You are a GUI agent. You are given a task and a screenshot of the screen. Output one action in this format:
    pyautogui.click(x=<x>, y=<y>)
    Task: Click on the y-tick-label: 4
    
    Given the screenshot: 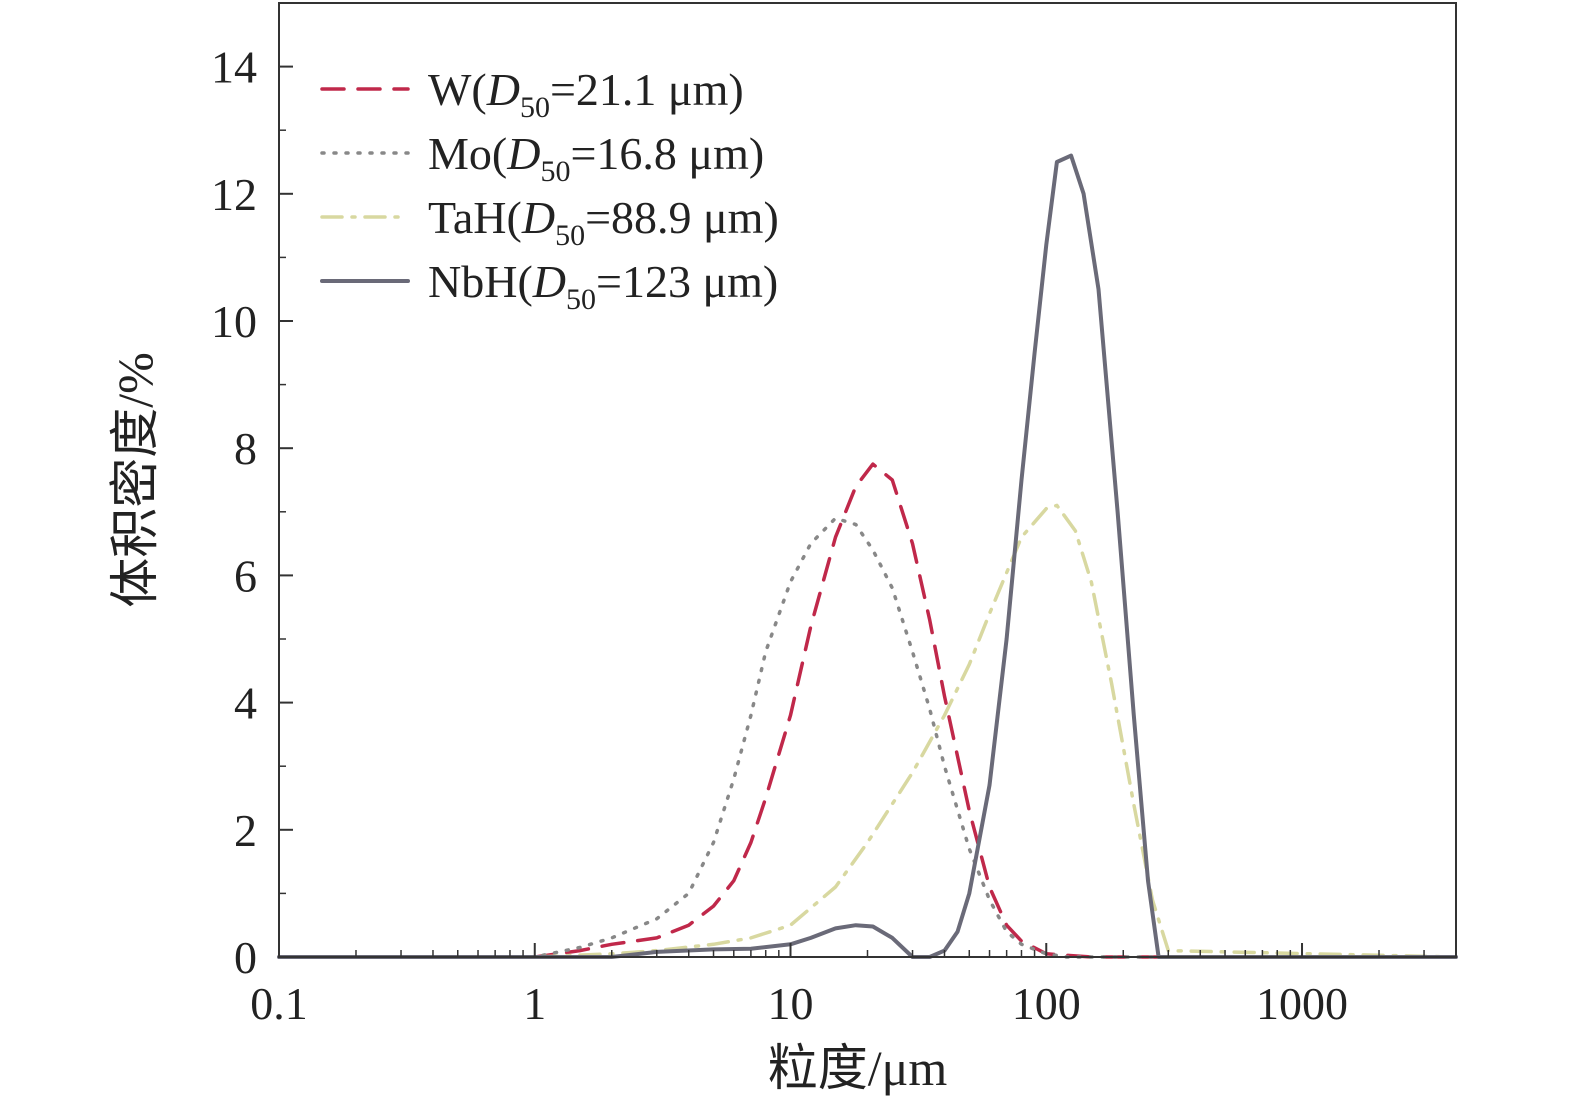 What is the action you would take?
    pyautogui.click(x=245, y=703)
    